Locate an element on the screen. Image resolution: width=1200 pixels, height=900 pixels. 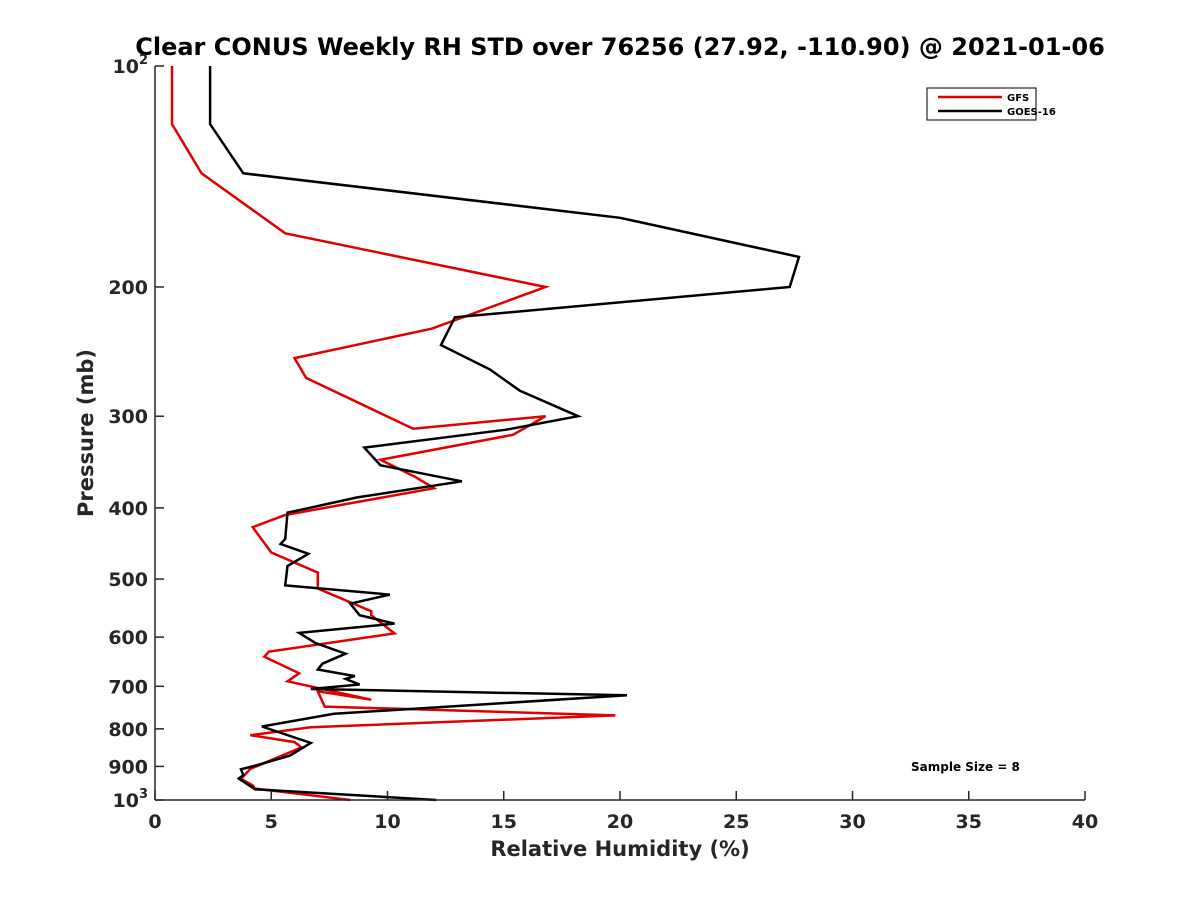
x-tick-label: 20 is located at coordinates (620, 822).